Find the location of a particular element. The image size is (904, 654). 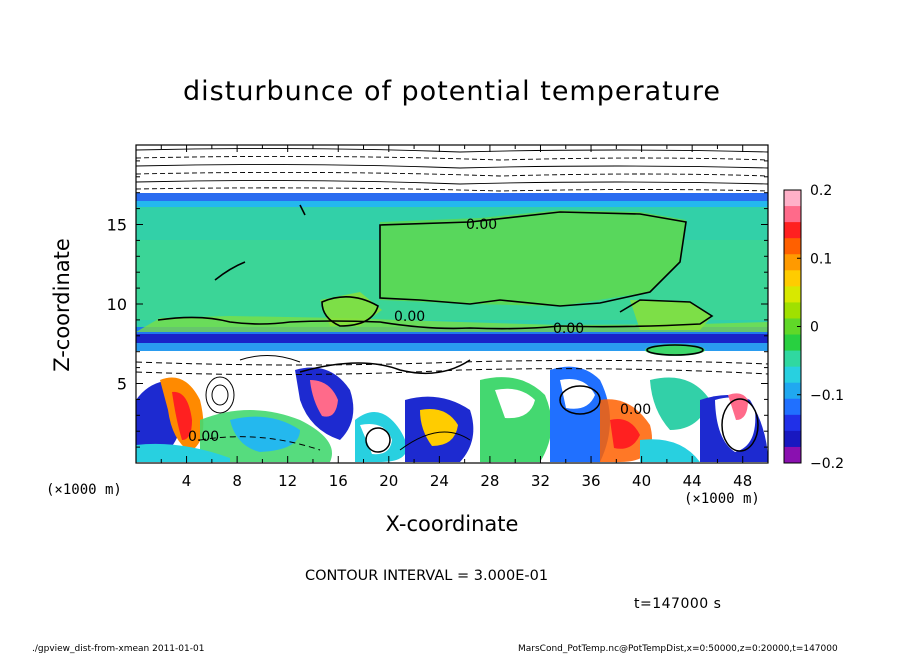

colorbar-tick-label: −0.1 is located at coordinates (827, 396).